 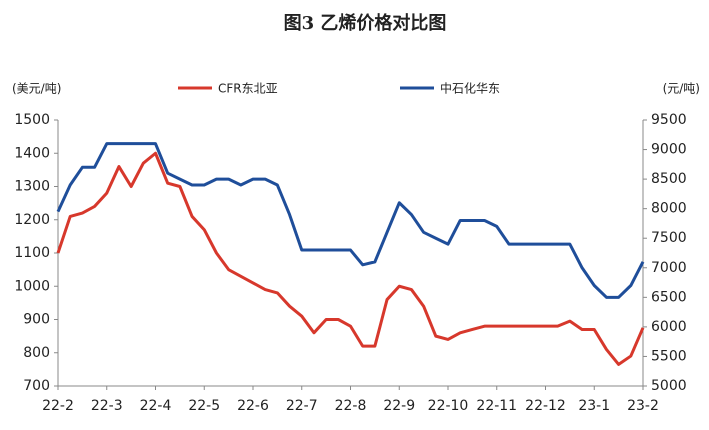 I want to click on y-tick-label: 1100, so click(x=32, y=253).